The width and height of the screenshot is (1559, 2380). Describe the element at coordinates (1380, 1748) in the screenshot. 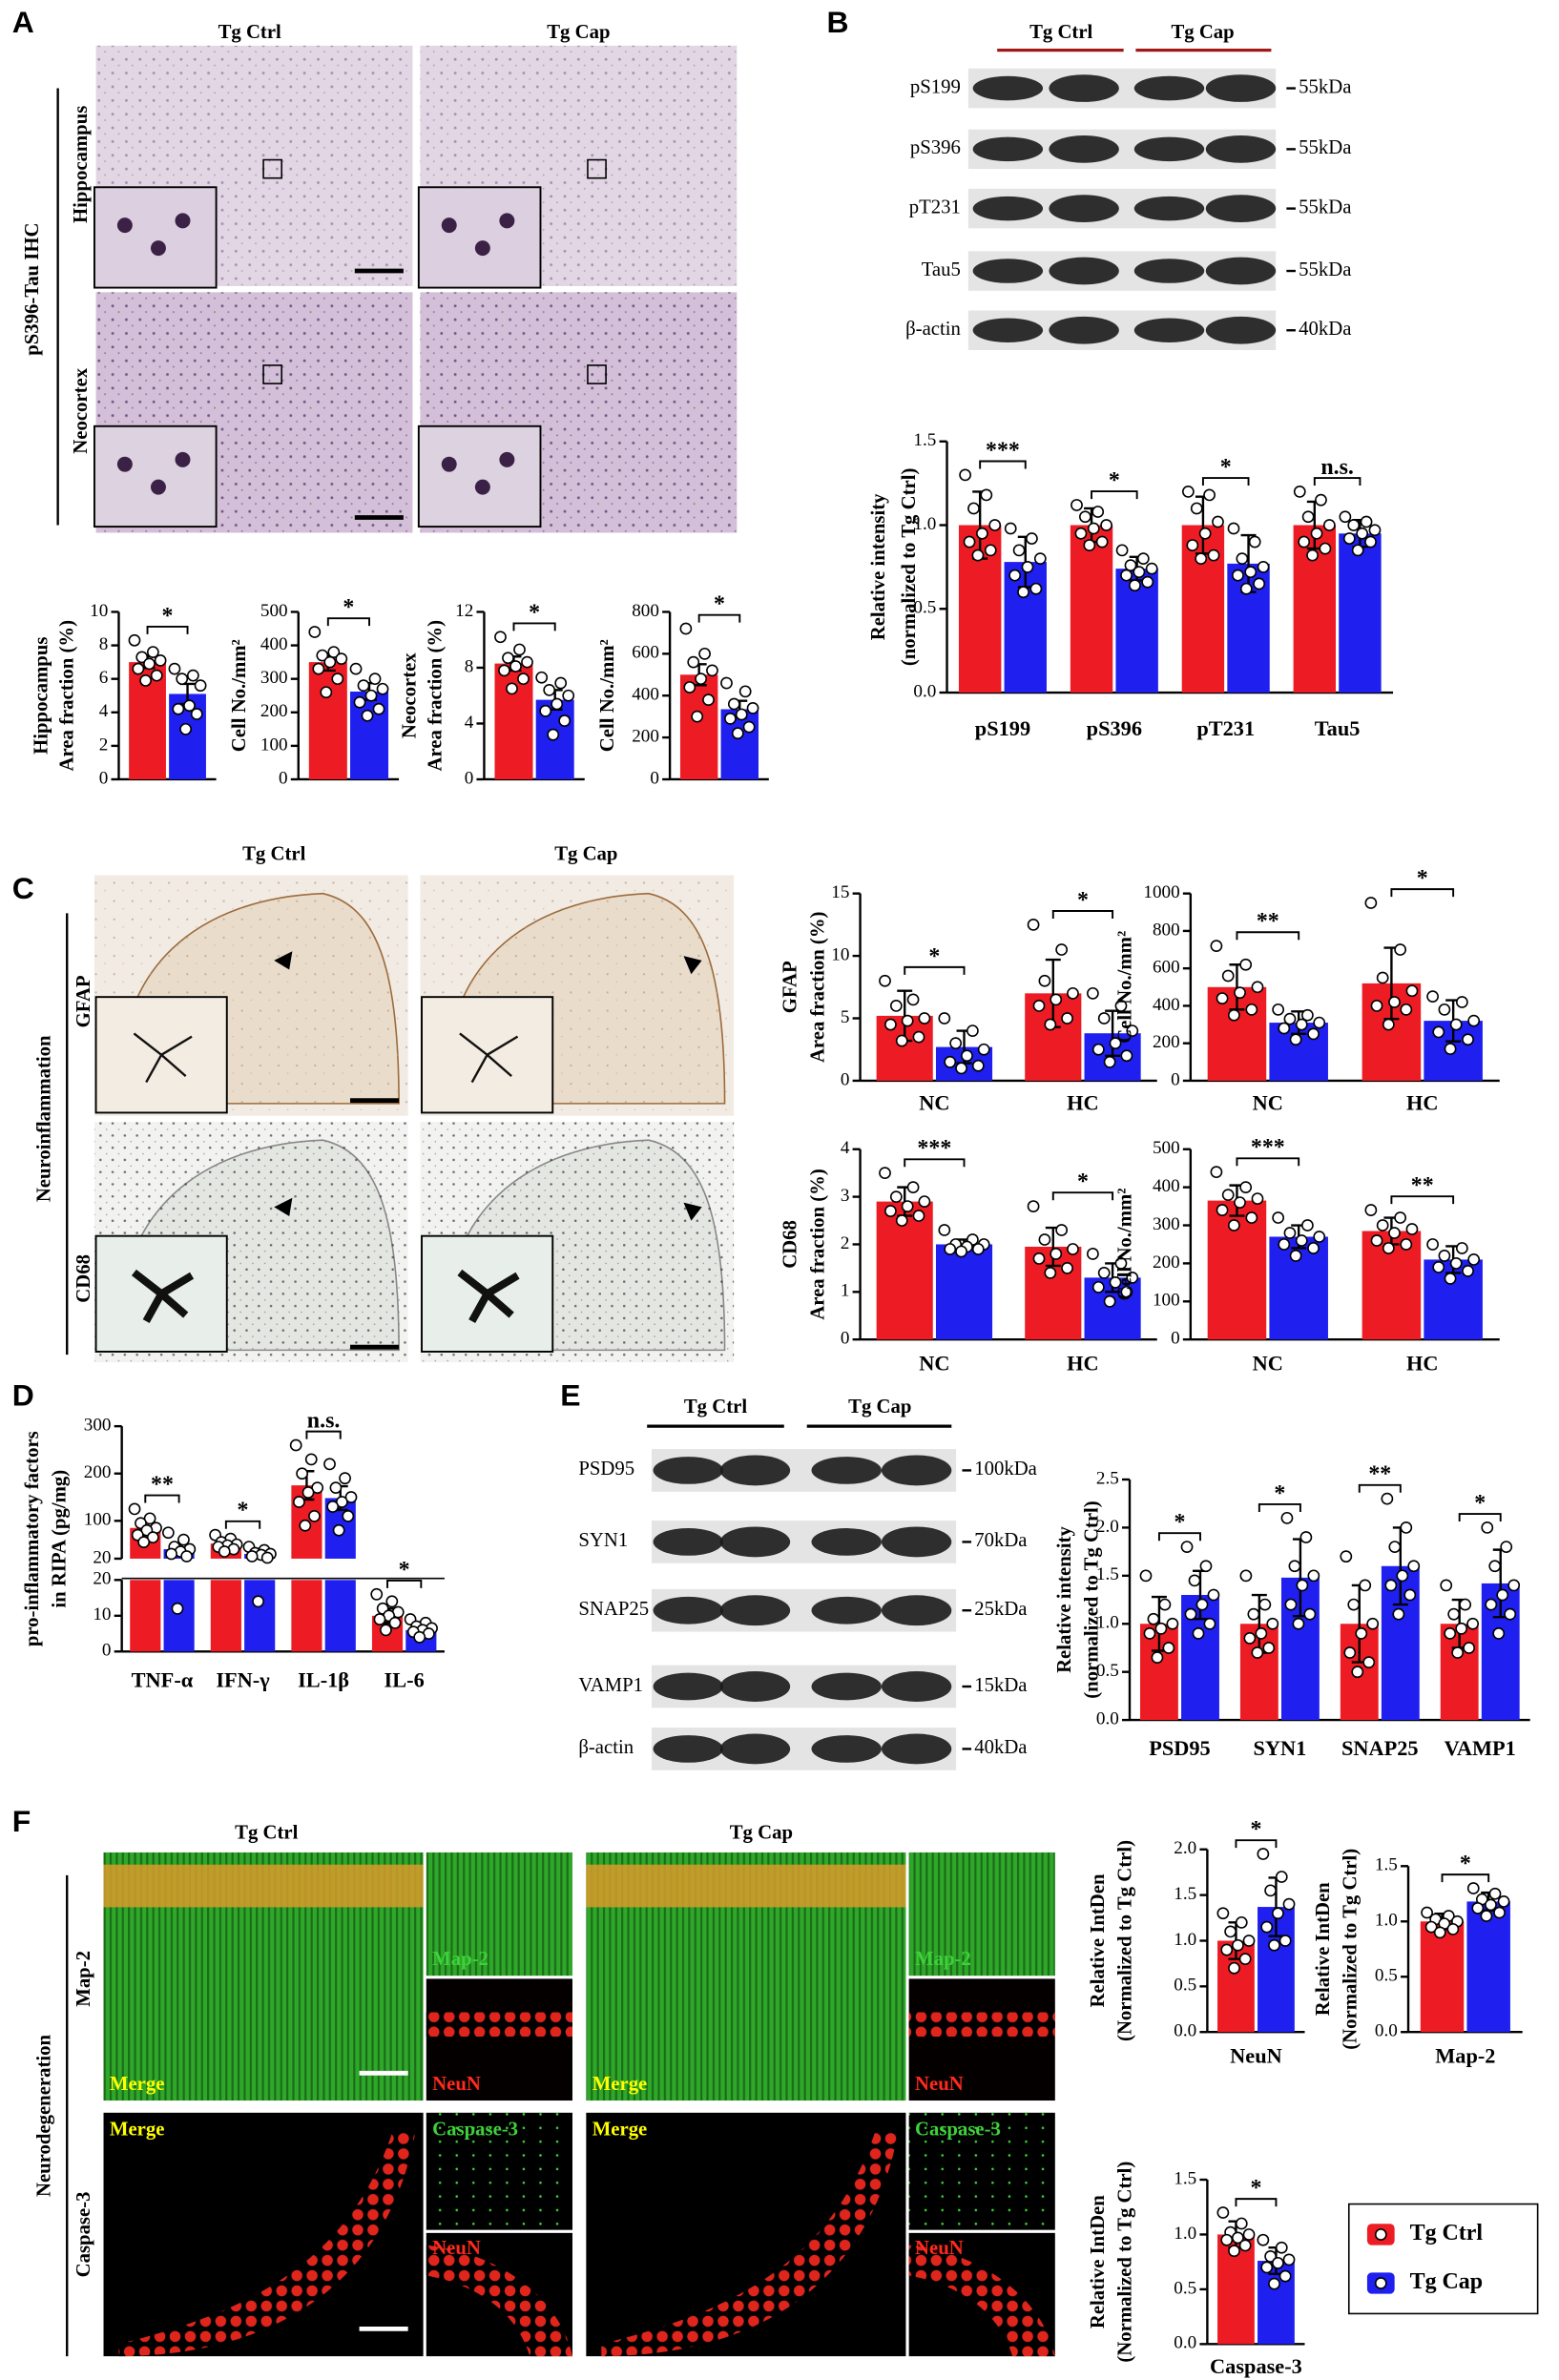

I see `x-tick-label: SNAP25` at that location.